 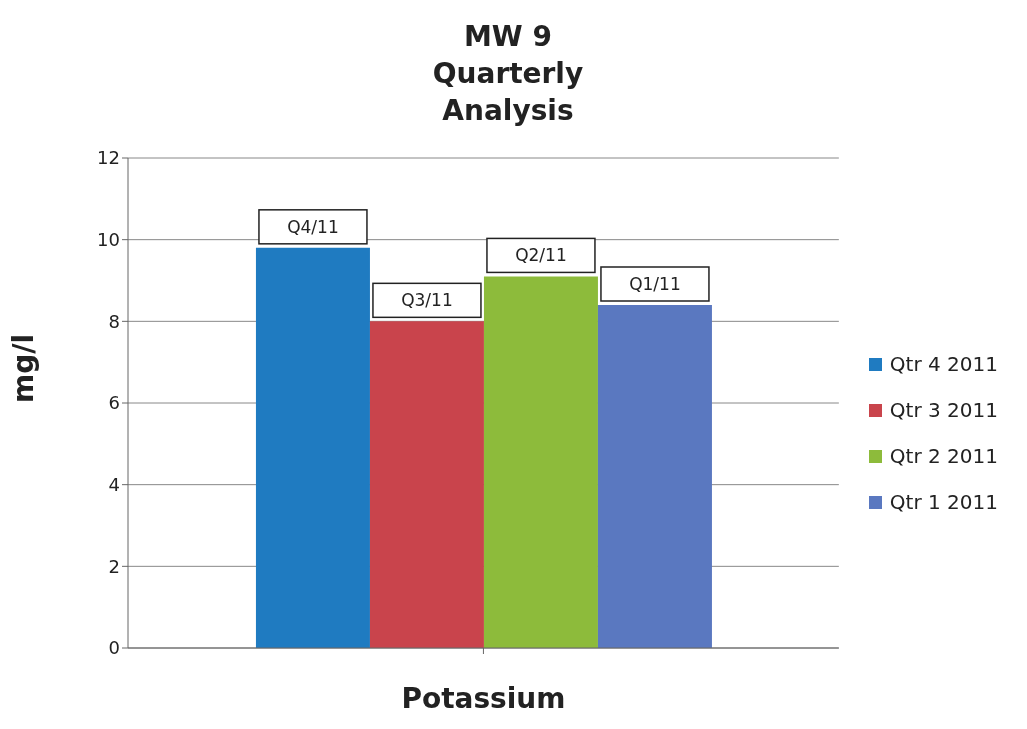 I want to click on label-frame: Q4/11, so click(x=313, y=227).